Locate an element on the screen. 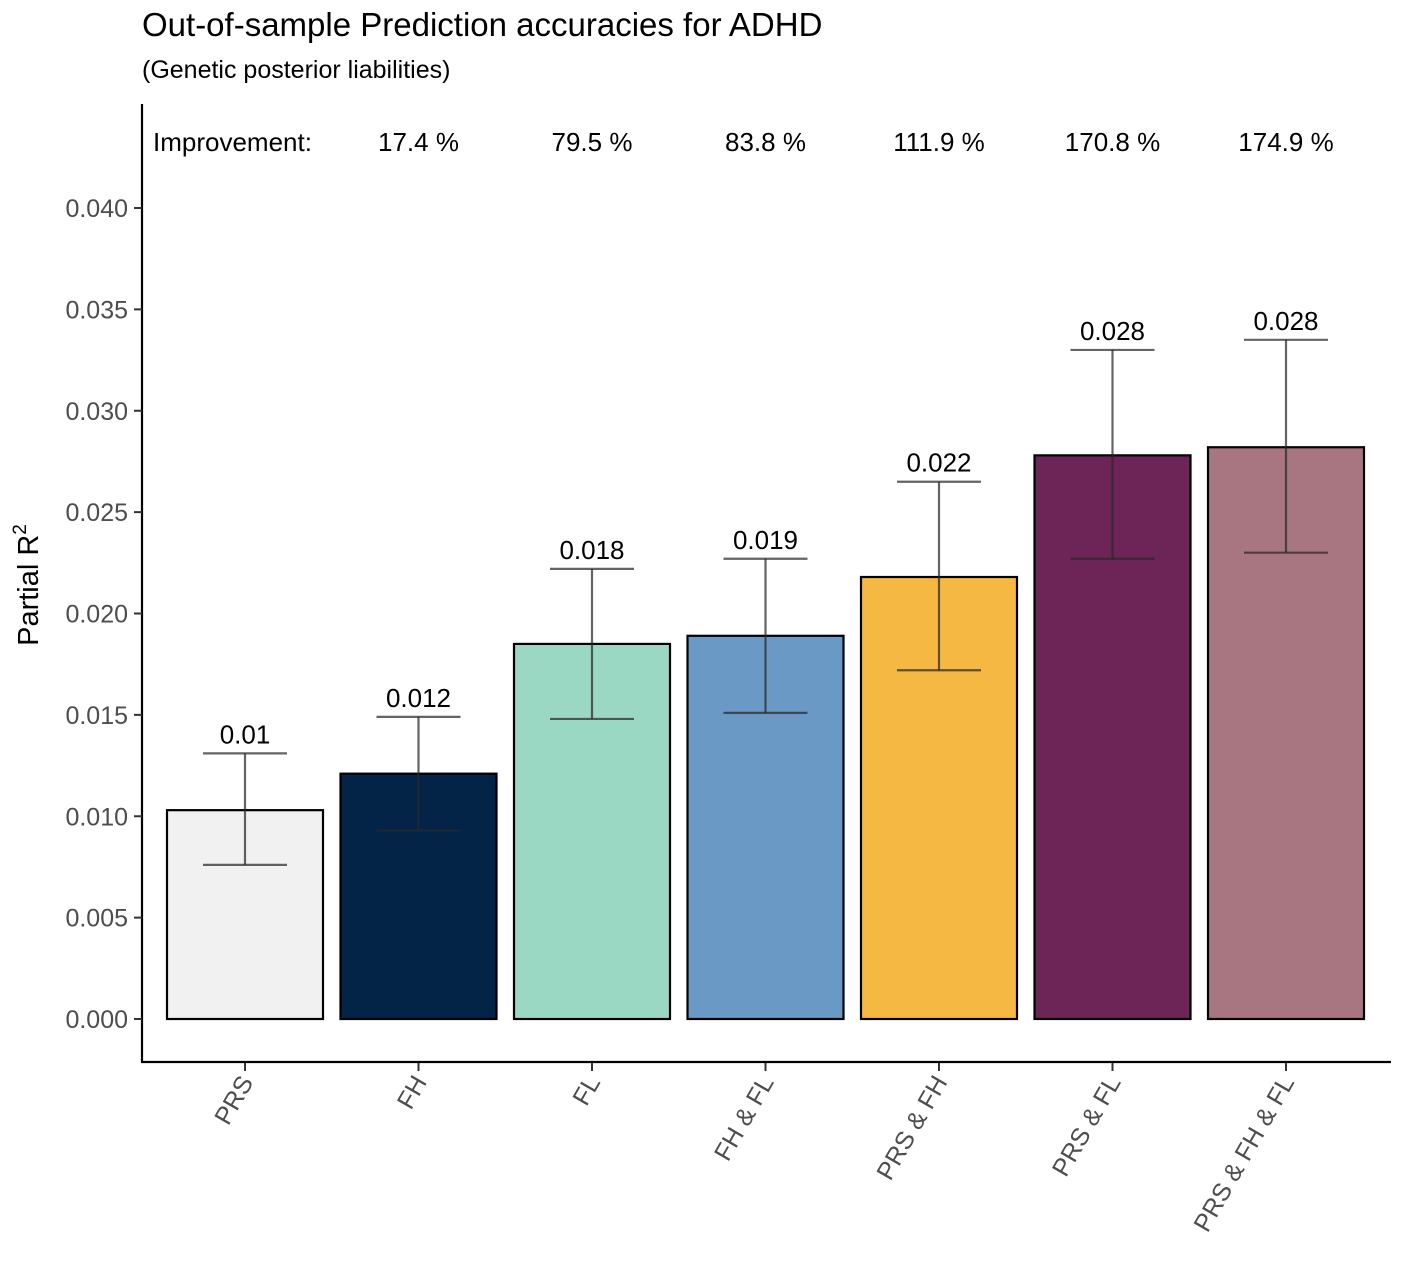 The image size is (1402, 1272). y-tick-label: 0.015 is located at coordinates (96, 716).